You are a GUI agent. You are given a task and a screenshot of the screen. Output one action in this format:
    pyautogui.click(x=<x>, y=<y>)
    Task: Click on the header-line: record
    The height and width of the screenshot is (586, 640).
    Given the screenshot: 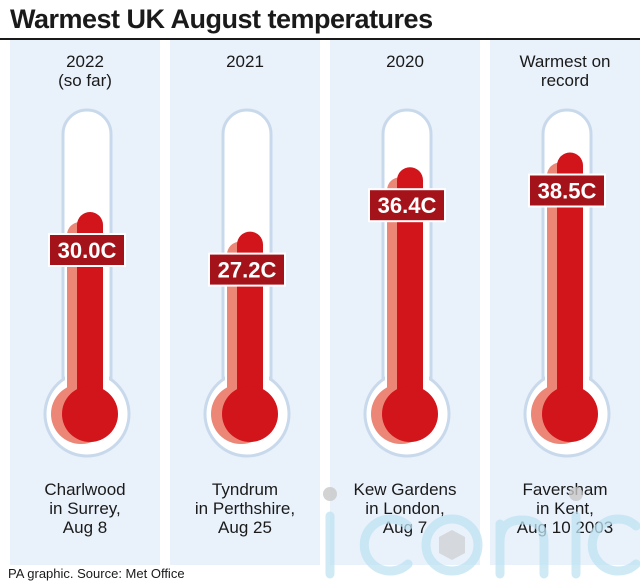 What is the action you would take?
    pyautogui.click(x=565, y=80)
    